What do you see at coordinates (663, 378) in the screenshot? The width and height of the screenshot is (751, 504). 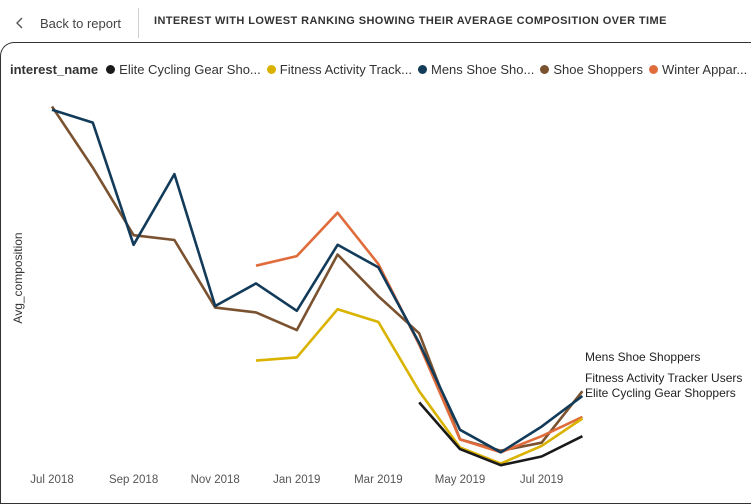 I see `end-label: Fitness Activity Tracker Users` at bounding box center [663, 378].